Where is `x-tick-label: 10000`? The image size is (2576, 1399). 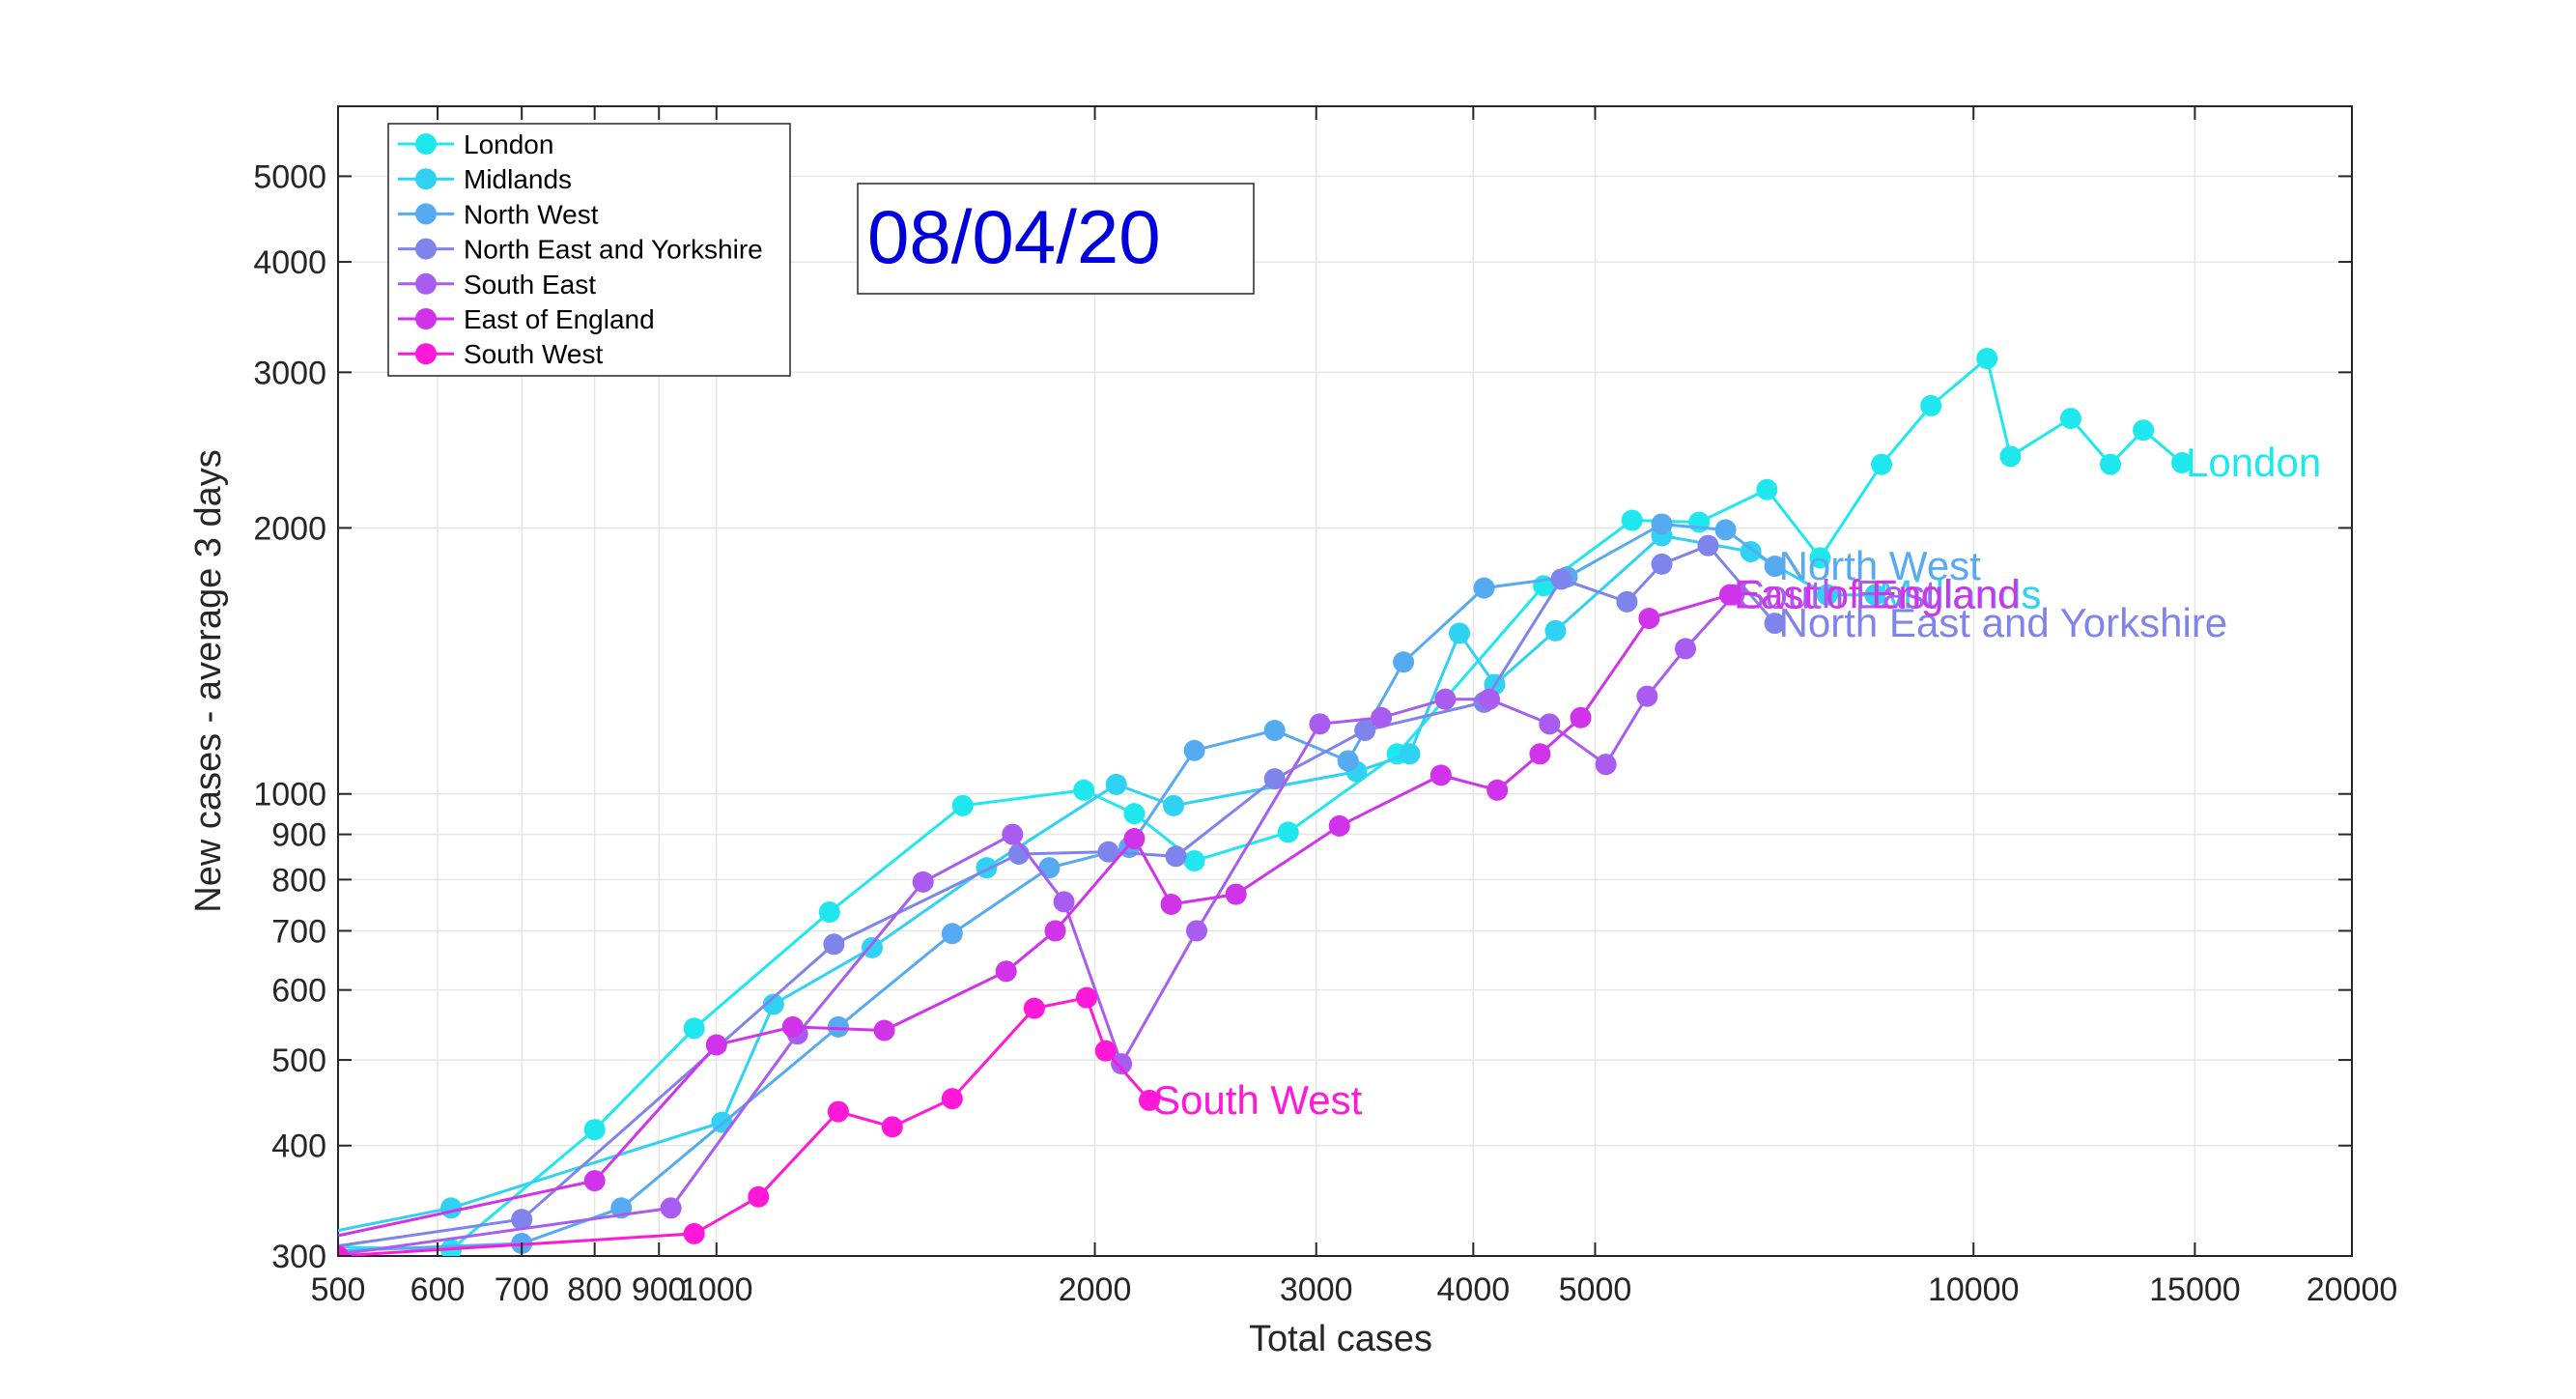
x-tick-label: 10000 is located at coordinates (1974, 1289).